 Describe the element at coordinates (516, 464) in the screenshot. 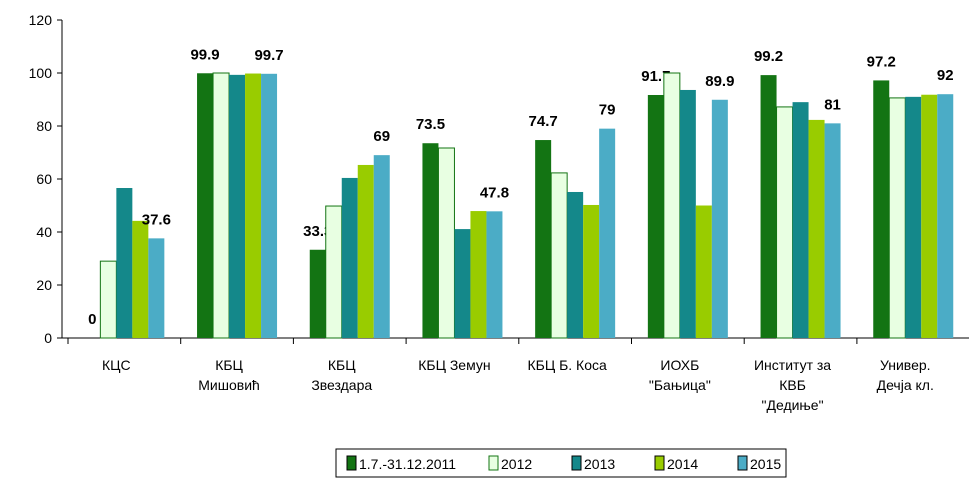

I see `legend-label: 2012` at that location.